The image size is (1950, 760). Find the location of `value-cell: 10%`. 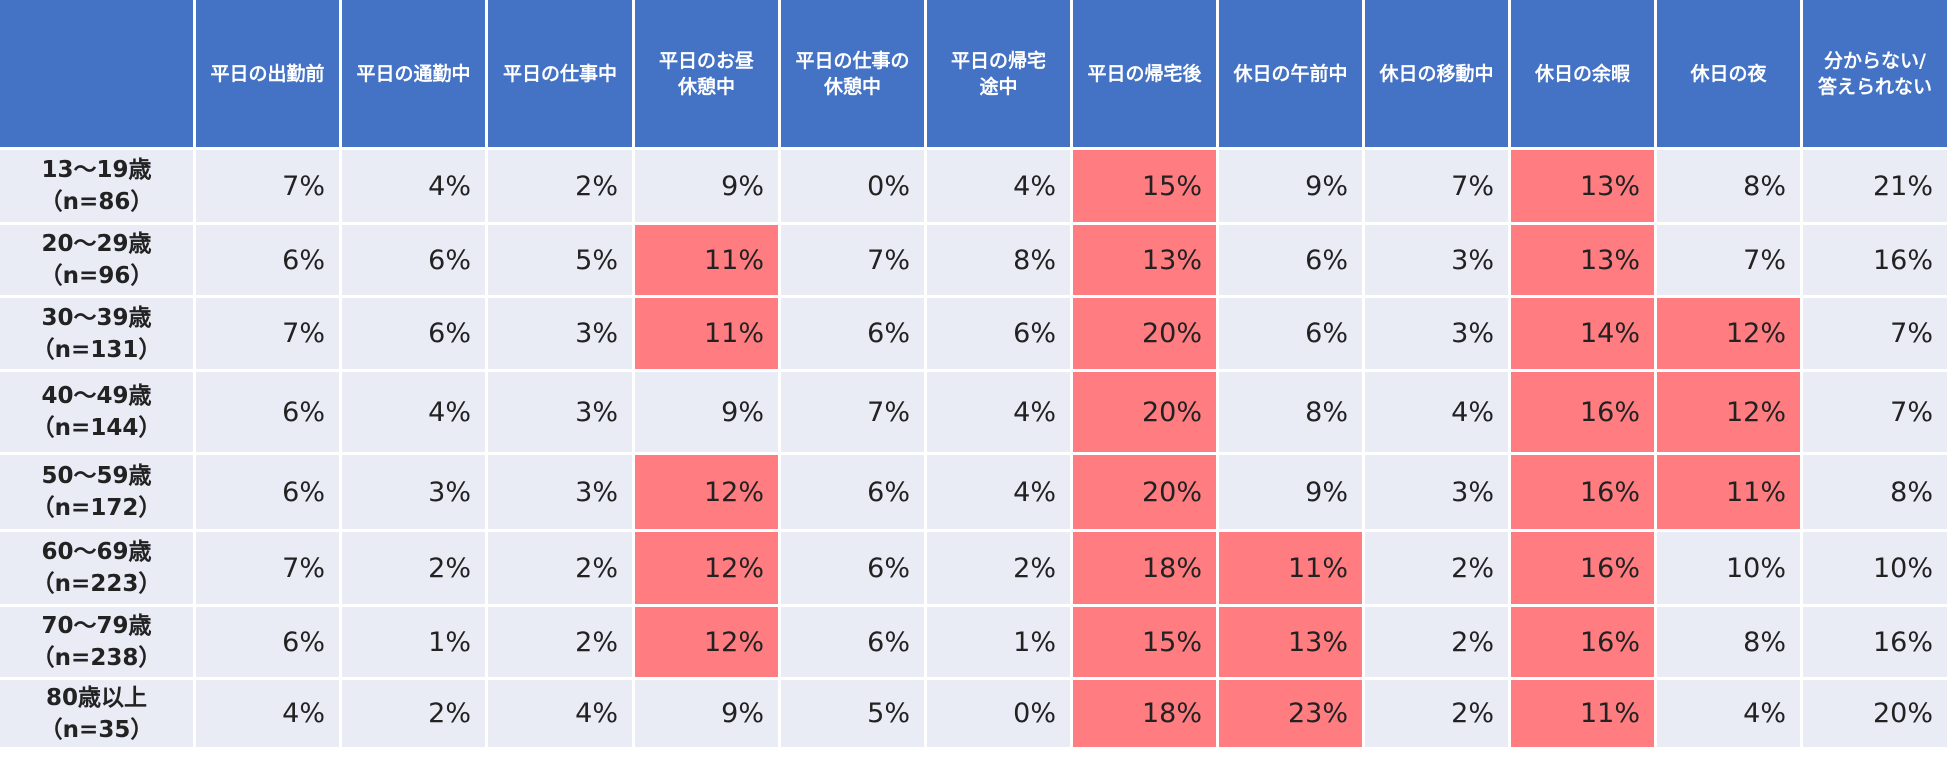

value-cell: 10% is located at coordinates (1875, 568).